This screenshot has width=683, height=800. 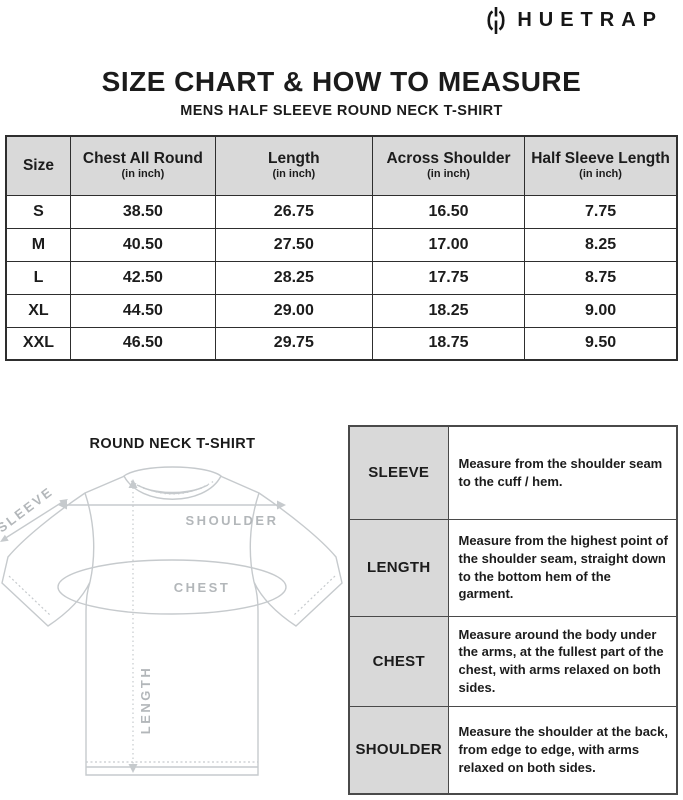 What do you see at coordinates (341, 111) in the screenshot?
I see `page-subtitle: MENS HALF SLEEVE ROUND NECK T-SHIRT` at bounding box center [341, 111].